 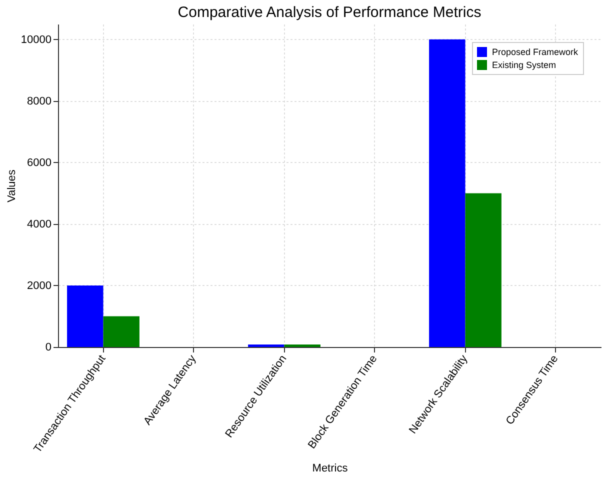 What do you see at coordinates (39, 162) in the screenshot?
I see `y-tick-label: 6000` at bounding box center [39, 162].